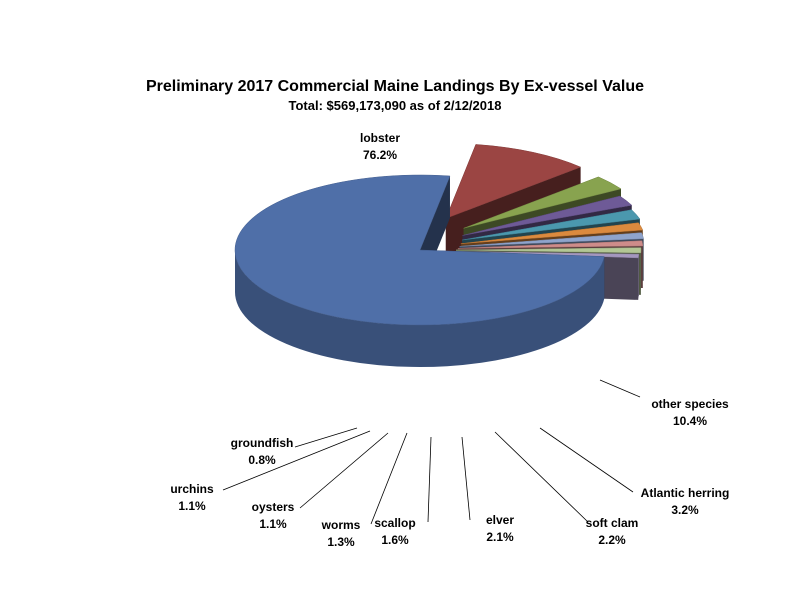  What do you see at coordinates (394, 523) in the screenshot?
I see `slice-name-scallop: scallop` at bounding box center [394, 523].